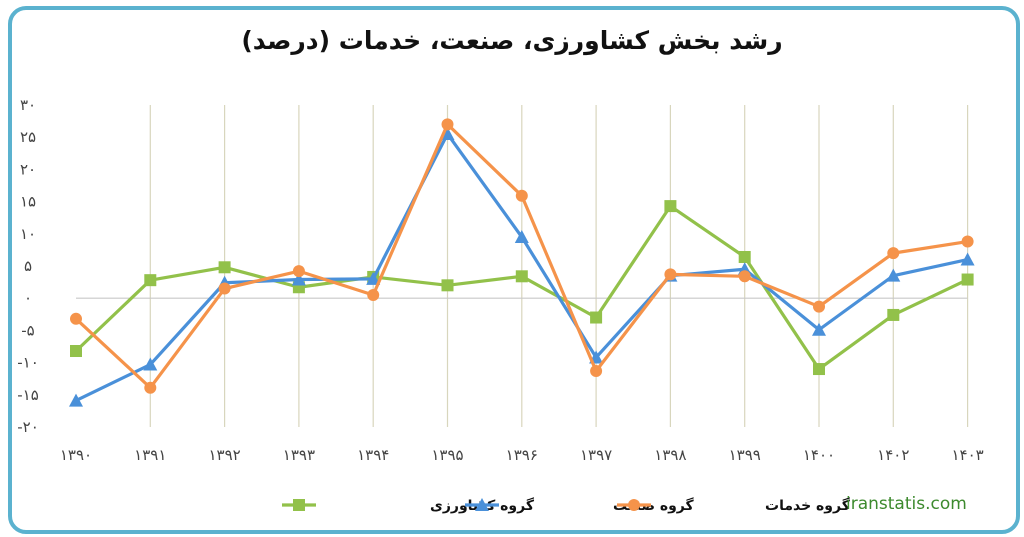  I want to click on legend: گروه کشاورزی گروه صنعت گروه خدمات, so click(566, 505).